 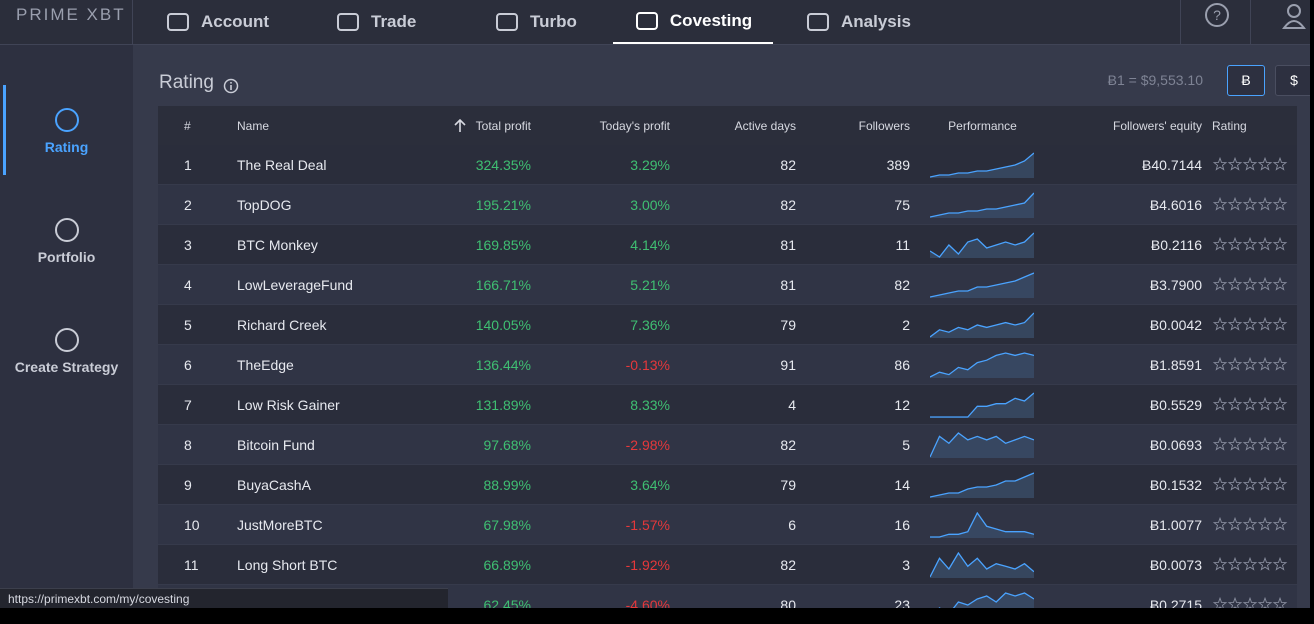 I want to click on table-row: 5 Richard Creek 140.05% 7.36% 79 2 Ƀ0.0042, so click(x=727, y=325).